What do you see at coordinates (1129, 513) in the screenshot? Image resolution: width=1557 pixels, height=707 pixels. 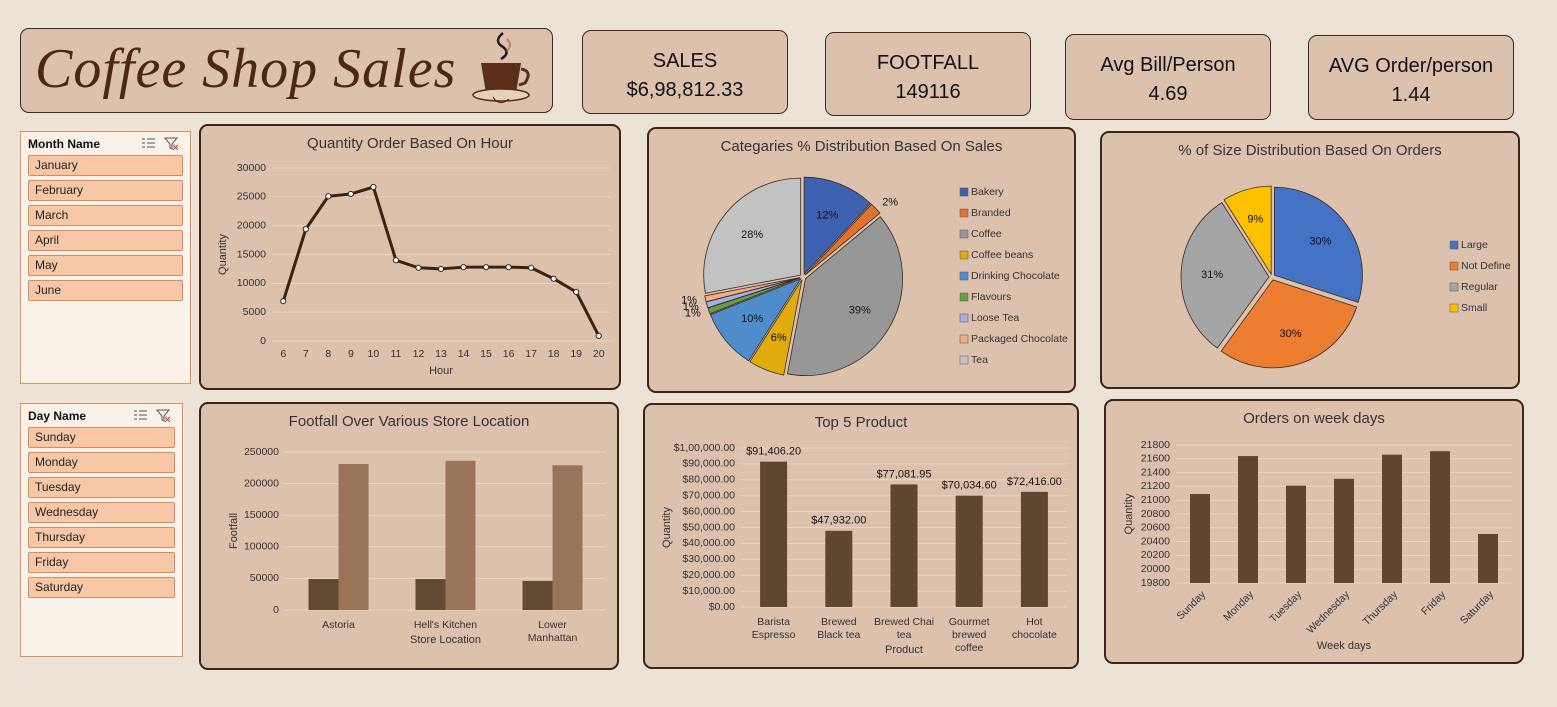 I see `y-axis-label: Quantity` at bounding box center [1129, 513].